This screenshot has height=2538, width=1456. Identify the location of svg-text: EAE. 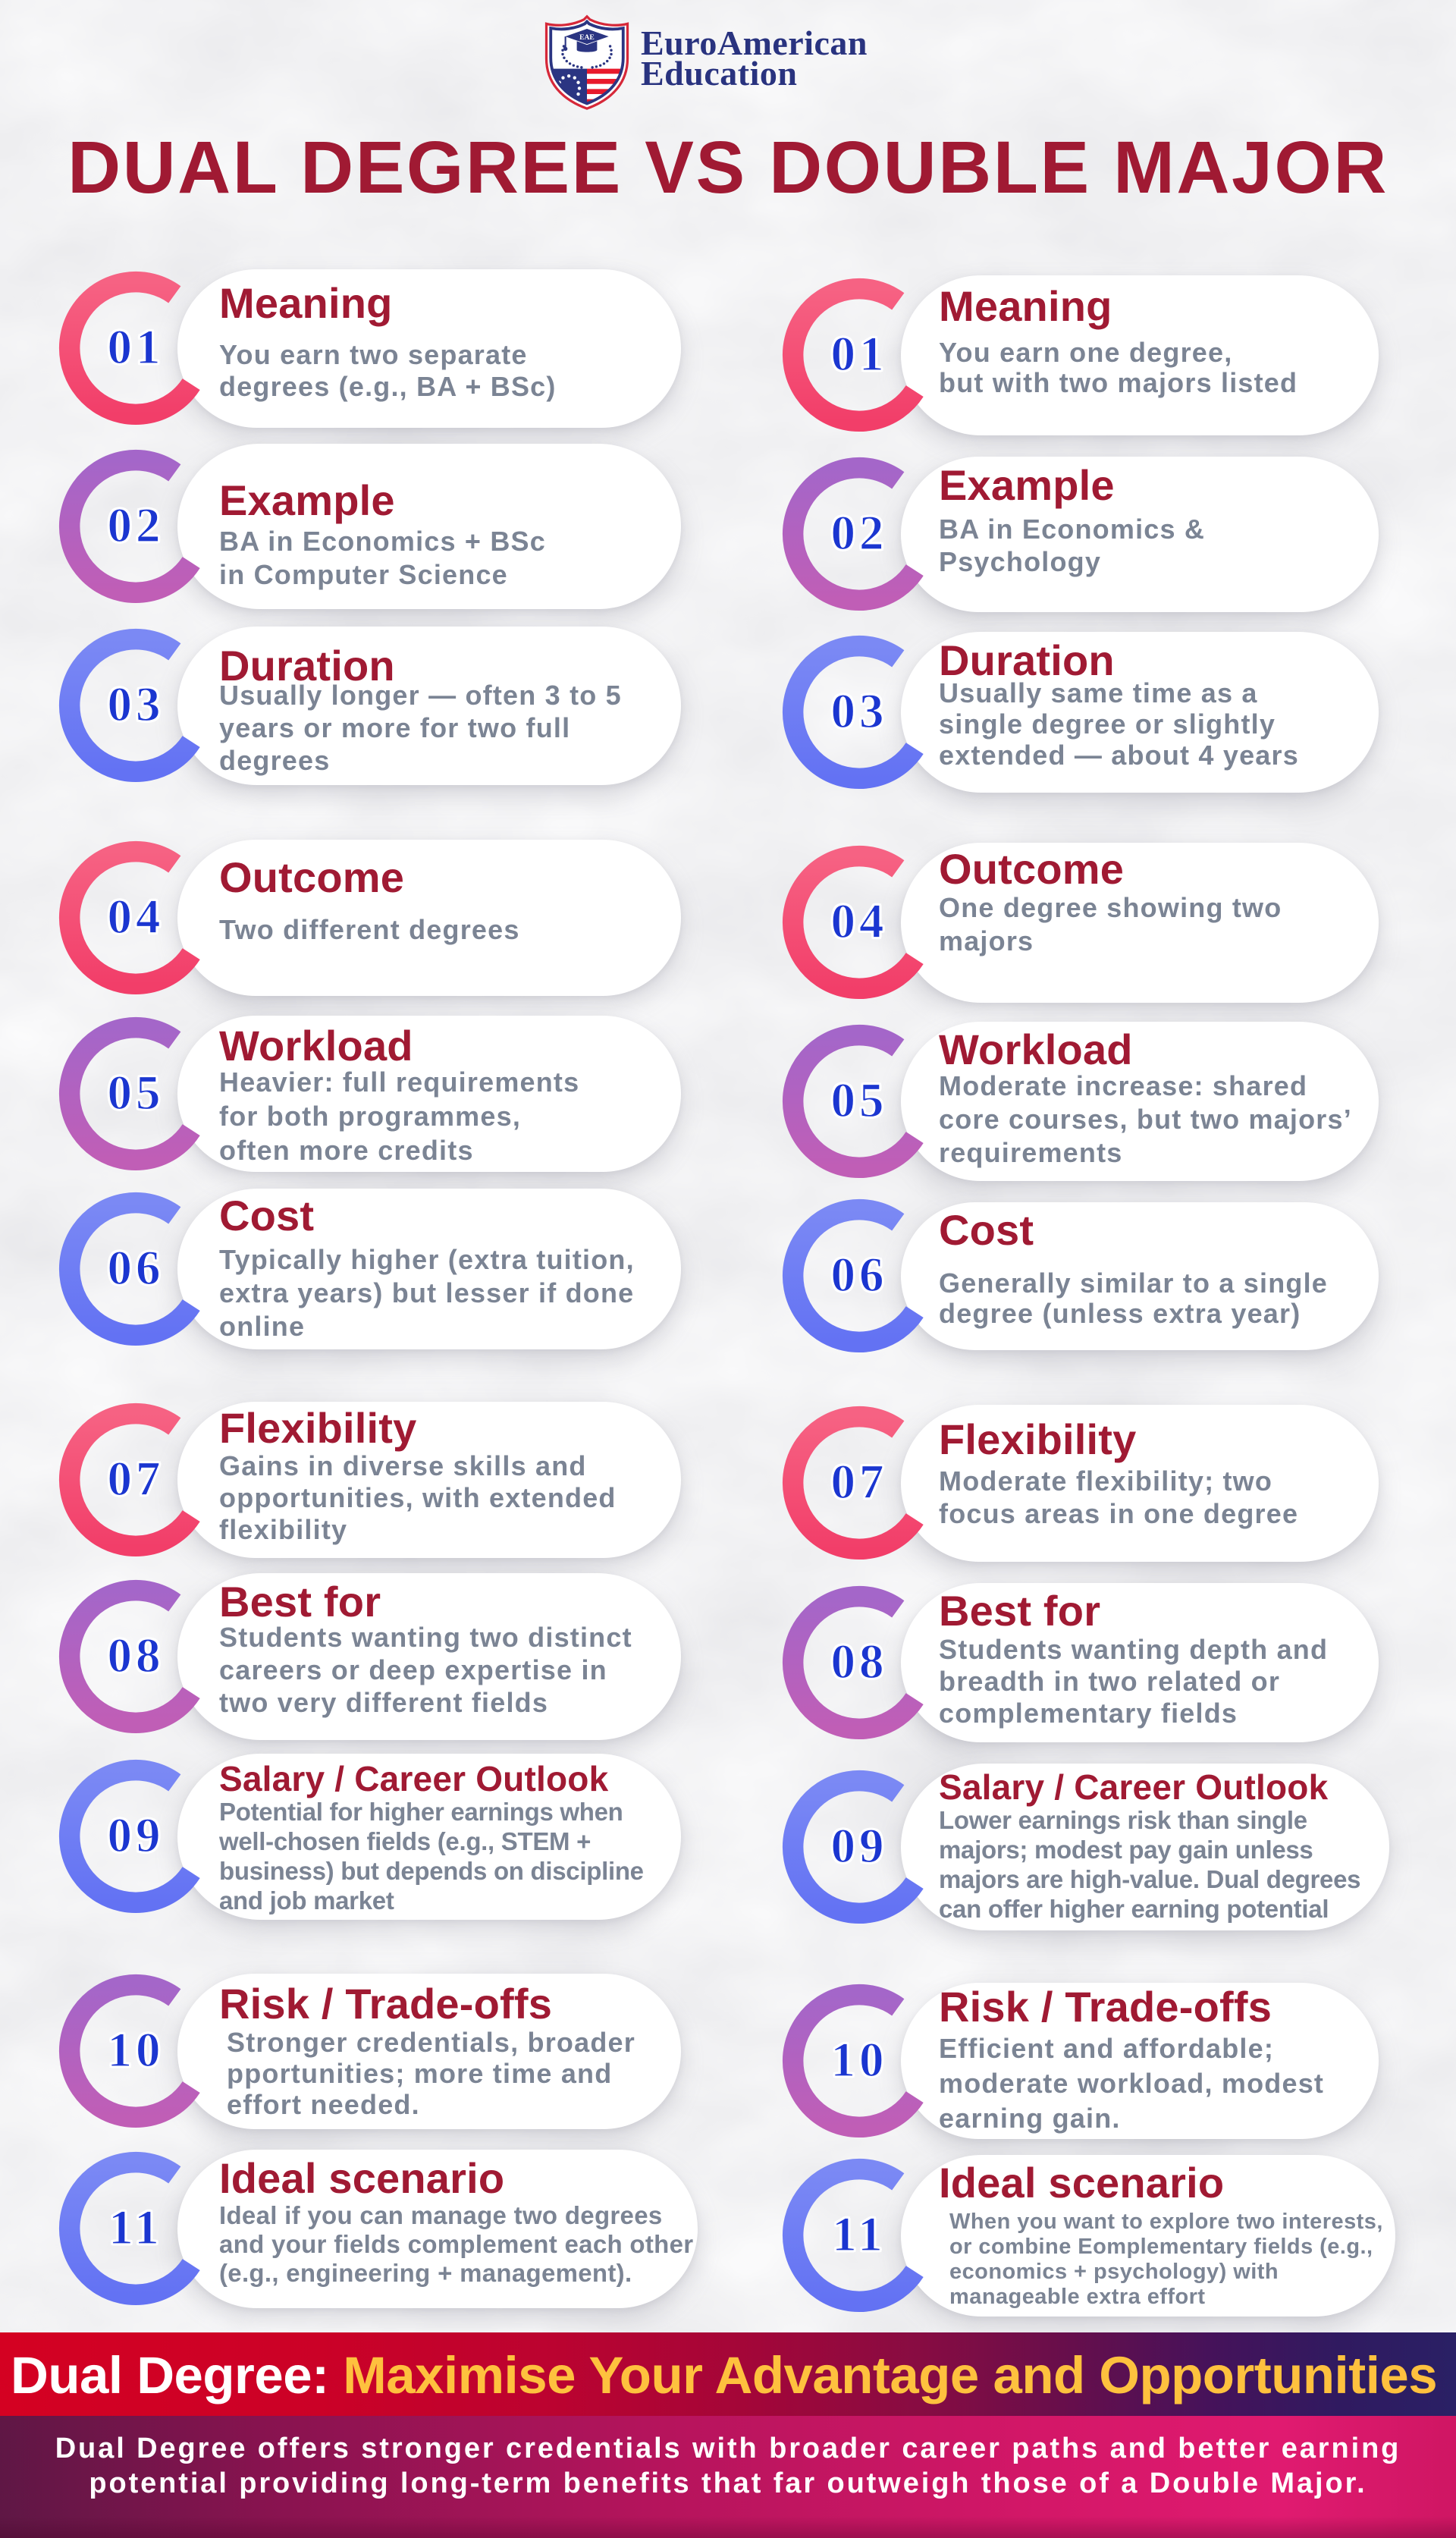
(587, 38).